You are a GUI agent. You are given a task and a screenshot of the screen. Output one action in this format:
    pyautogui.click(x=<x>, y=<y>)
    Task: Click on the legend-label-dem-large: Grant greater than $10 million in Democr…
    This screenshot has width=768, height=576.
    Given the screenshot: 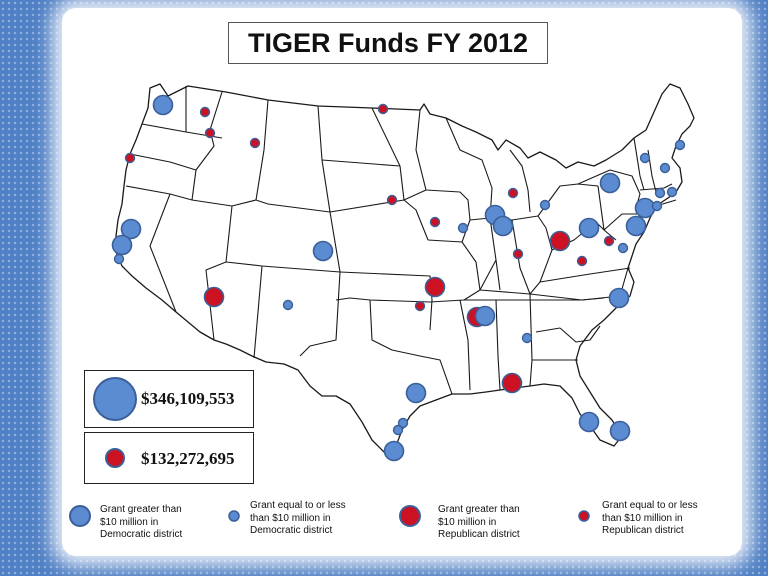 What is the action you would take?
    pyautogui.click(x=141, y=522)
    